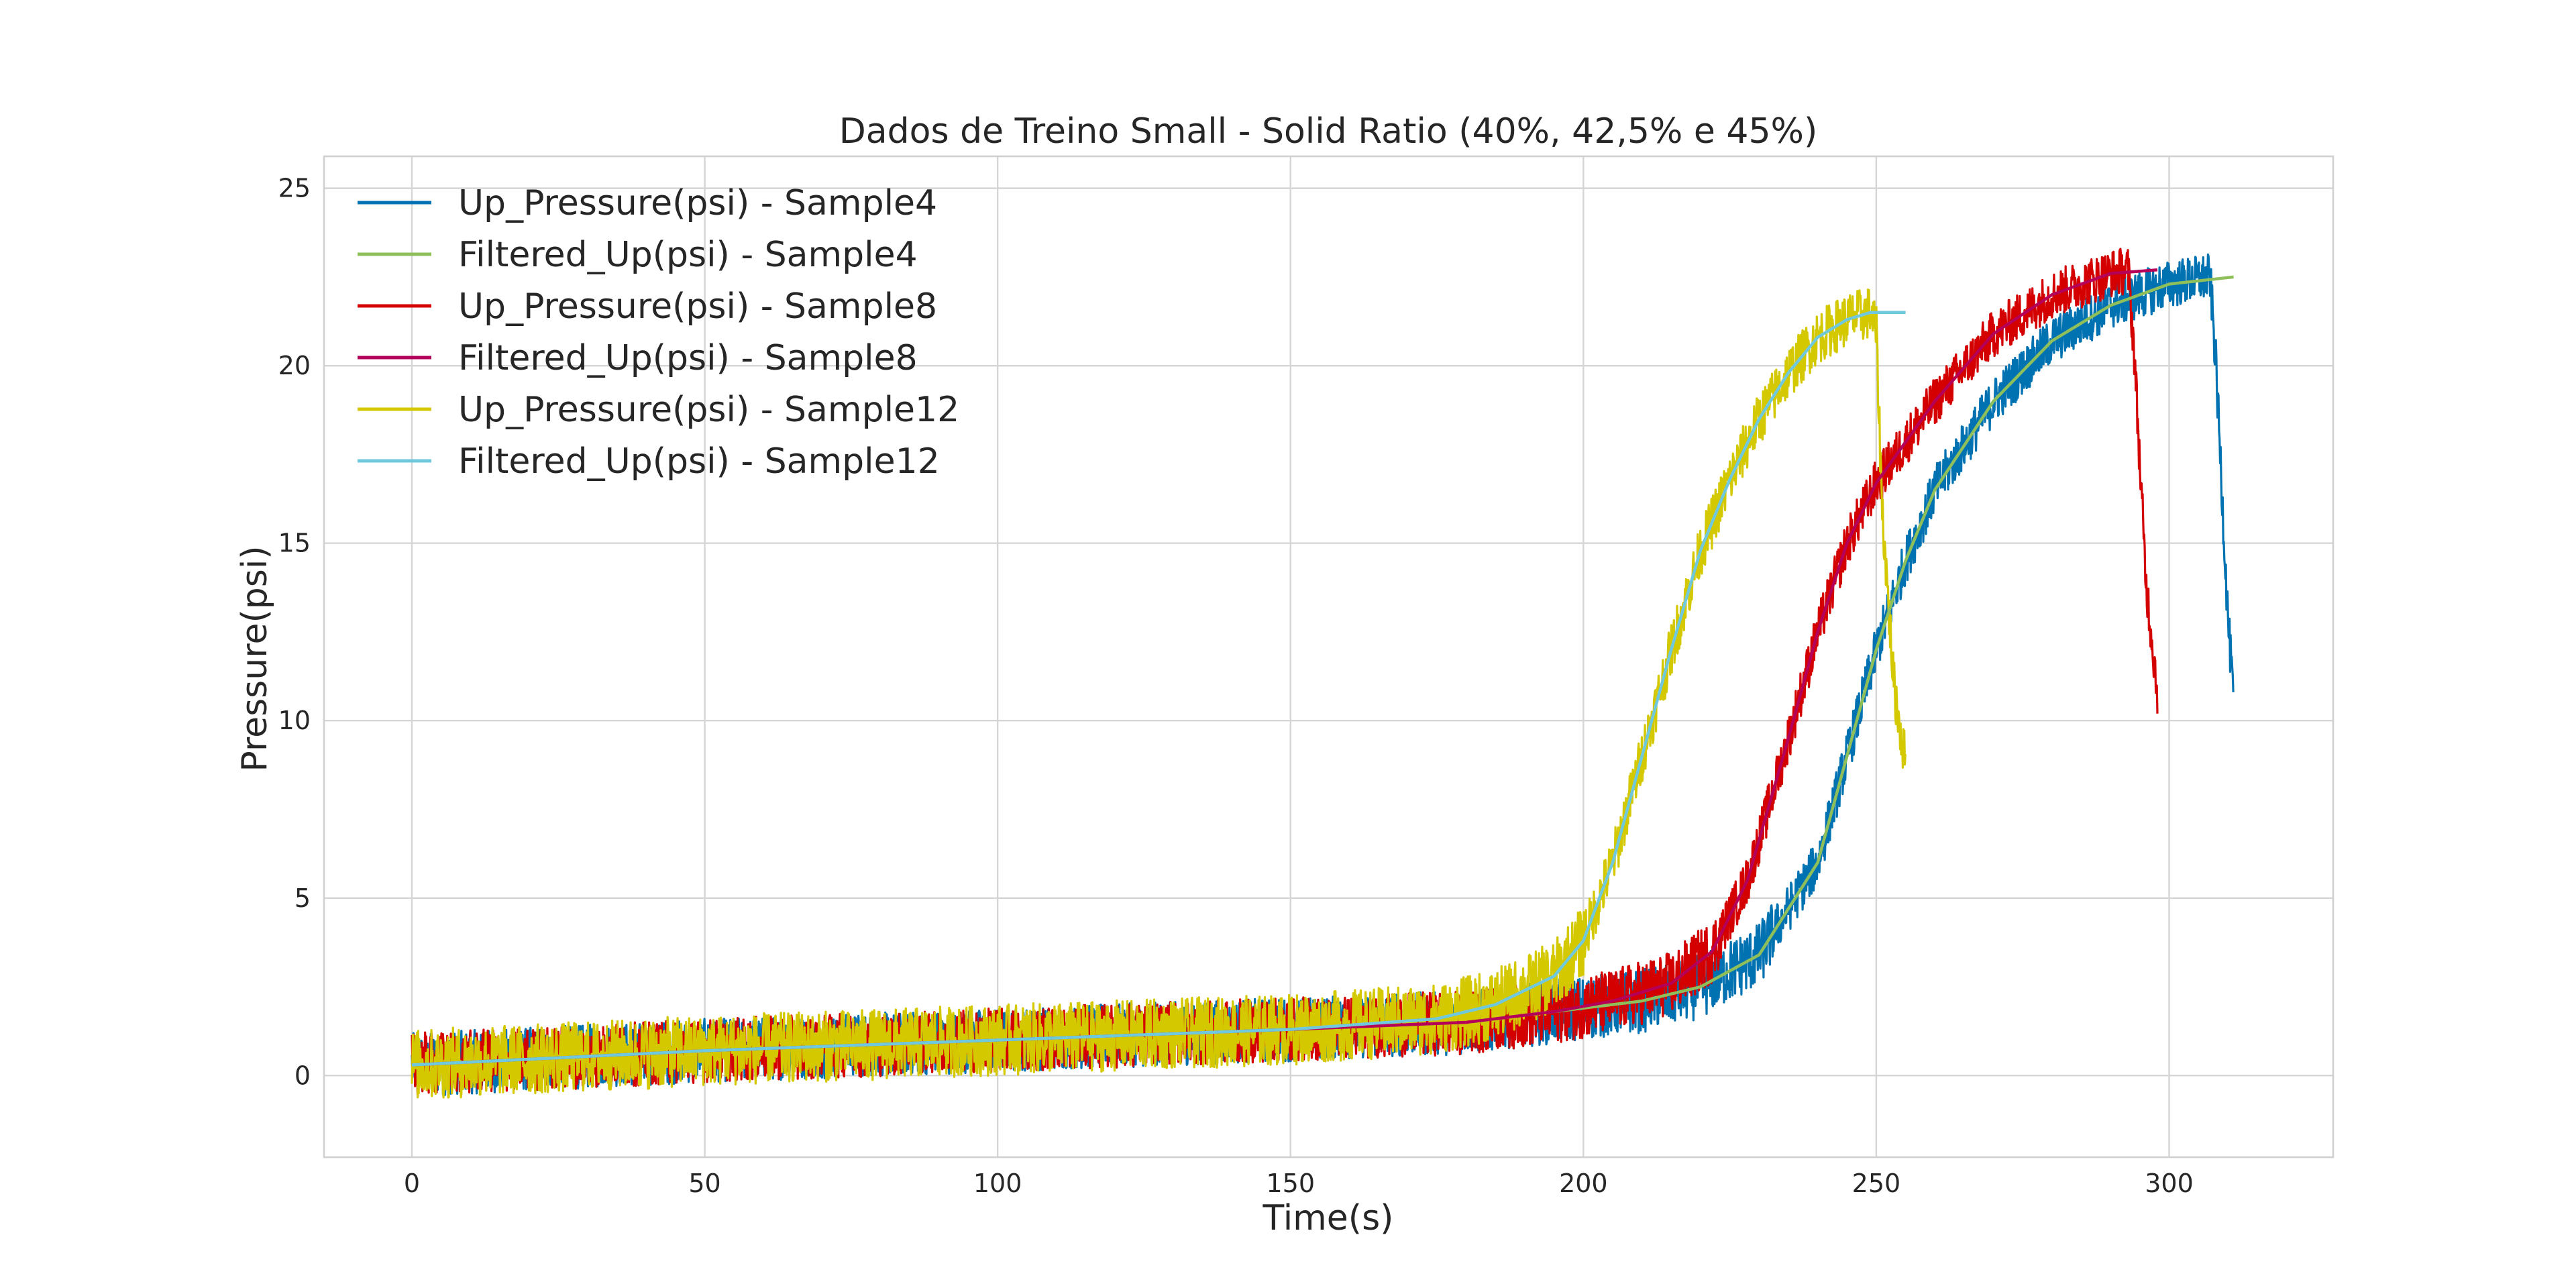  I want to click on y-tick-label: 10, so click(294, 720).